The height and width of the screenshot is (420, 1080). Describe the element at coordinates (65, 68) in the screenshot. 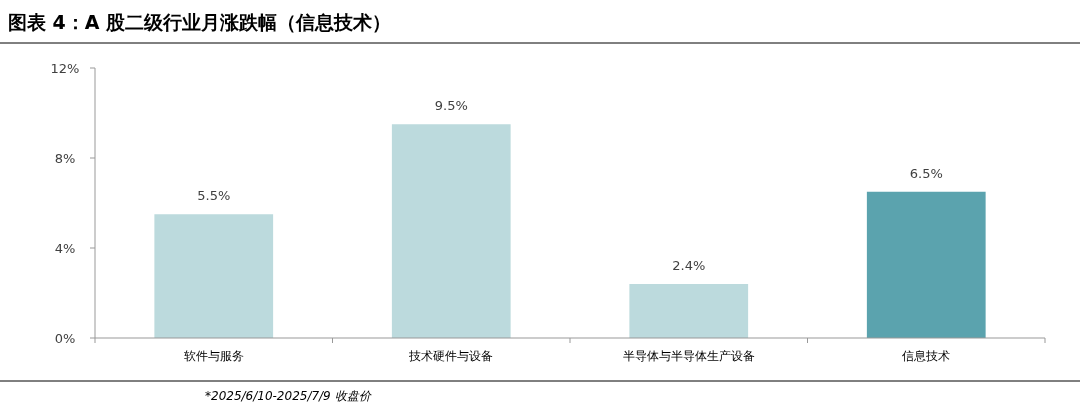

I see `y-tick-label: 12%` at that location.